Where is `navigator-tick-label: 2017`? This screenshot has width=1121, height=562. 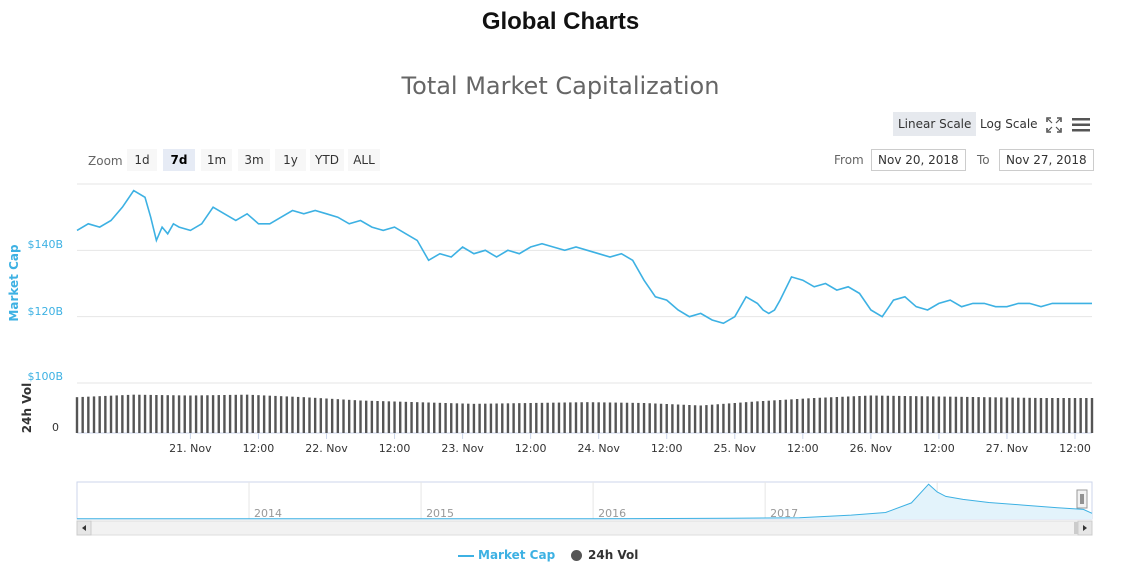
navigator-tick-label: 2017 is located at coordinates (784, 513).